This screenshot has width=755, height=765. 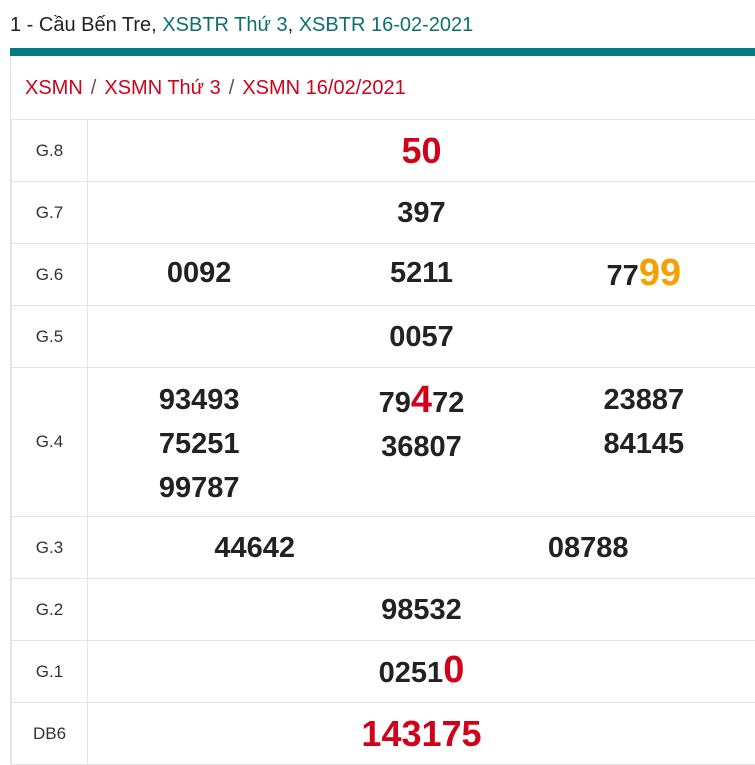 I want to click on prize-number: 0057, so click(x=421, y=337).